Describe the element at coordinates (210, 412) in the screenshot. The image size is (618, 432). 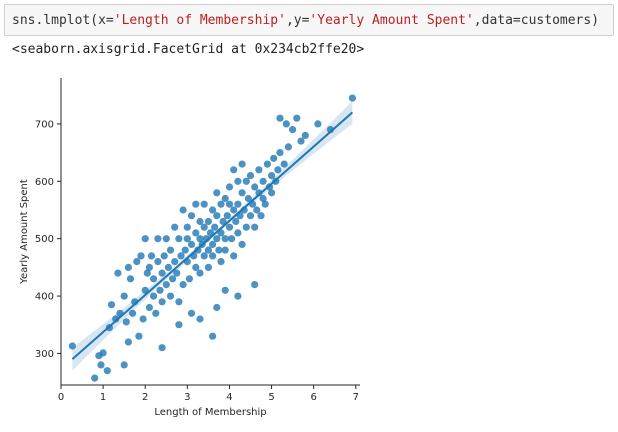
I see `x-axis-label: Length of Membership` at that location.